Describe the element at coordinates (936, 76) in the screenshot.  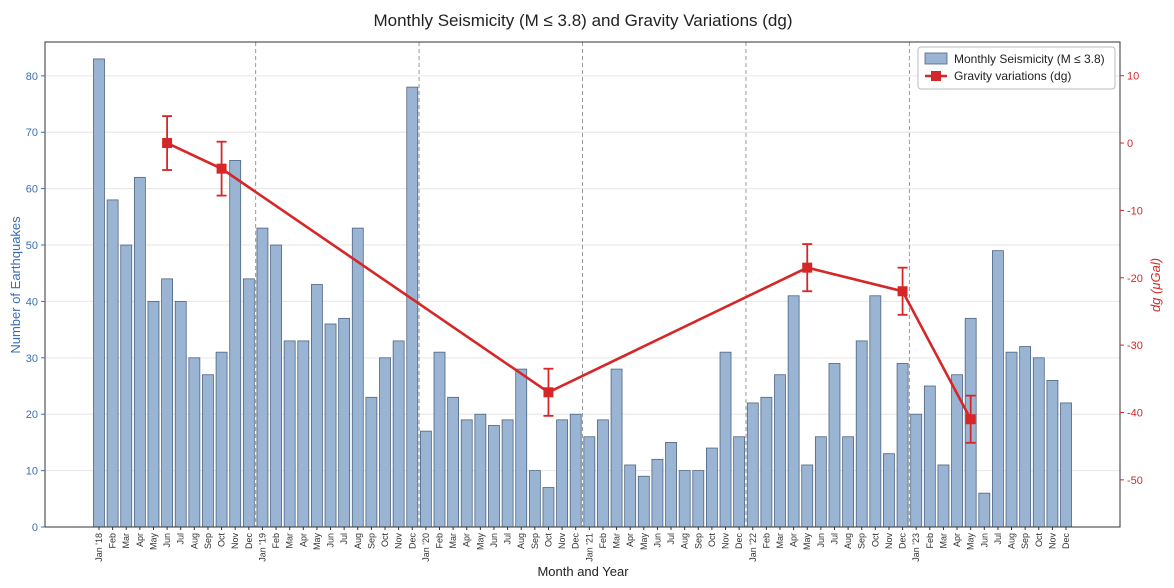
I see `legend-marker-swatch` at that location.